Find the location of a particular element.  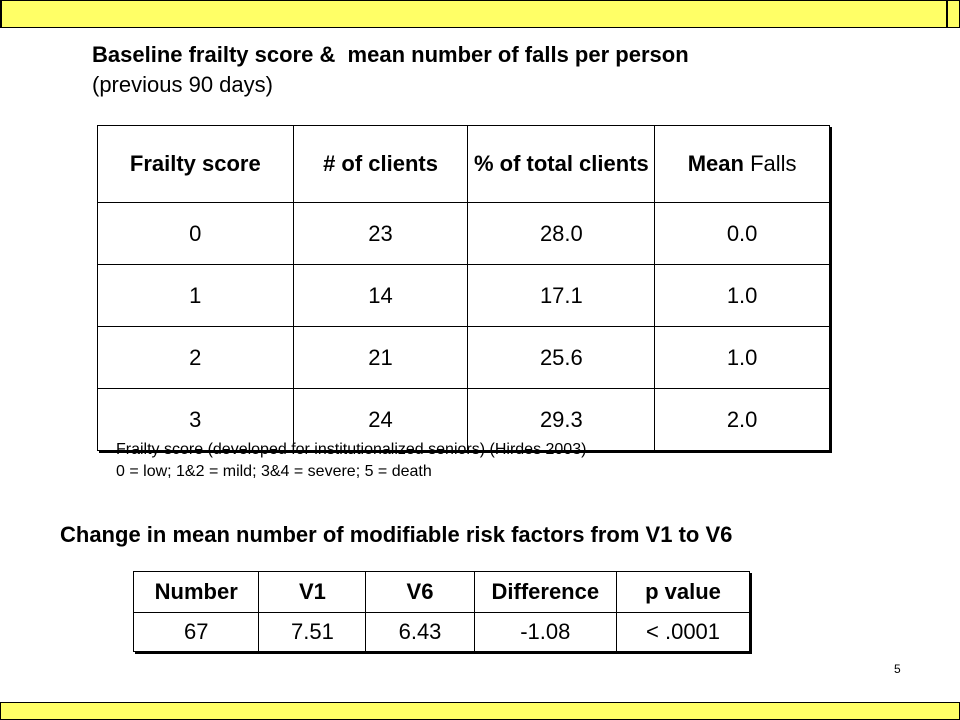

header-frailty-score: Frailty score is located at coordinates (195, 164).